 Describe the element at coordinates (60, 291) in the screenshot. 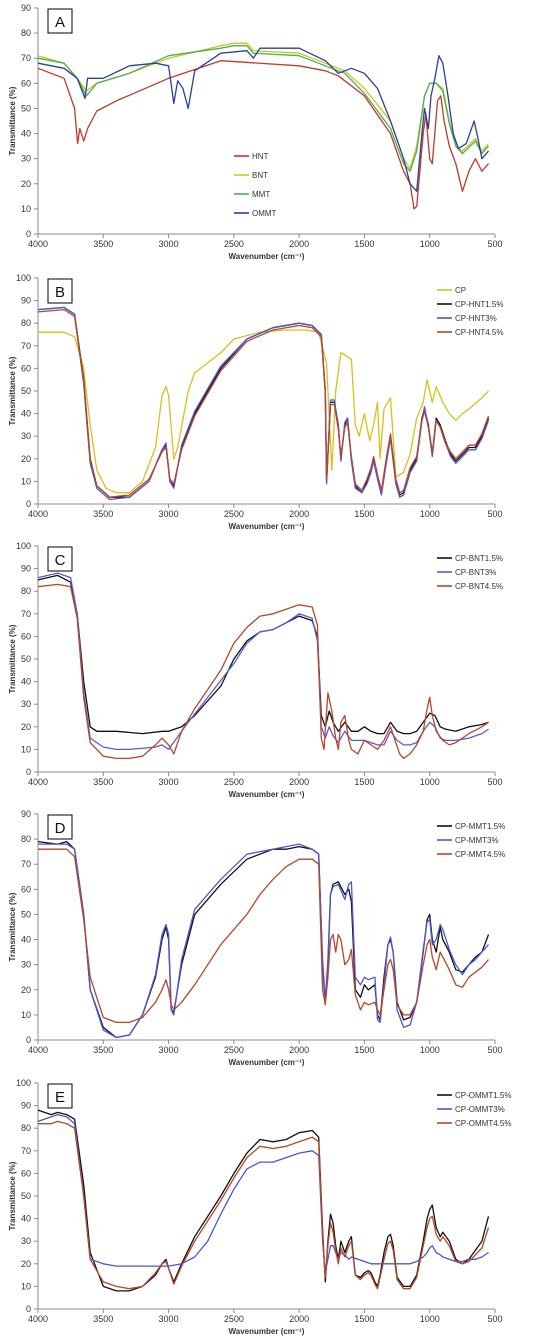

I see `panel-letter-box: B` at that location.